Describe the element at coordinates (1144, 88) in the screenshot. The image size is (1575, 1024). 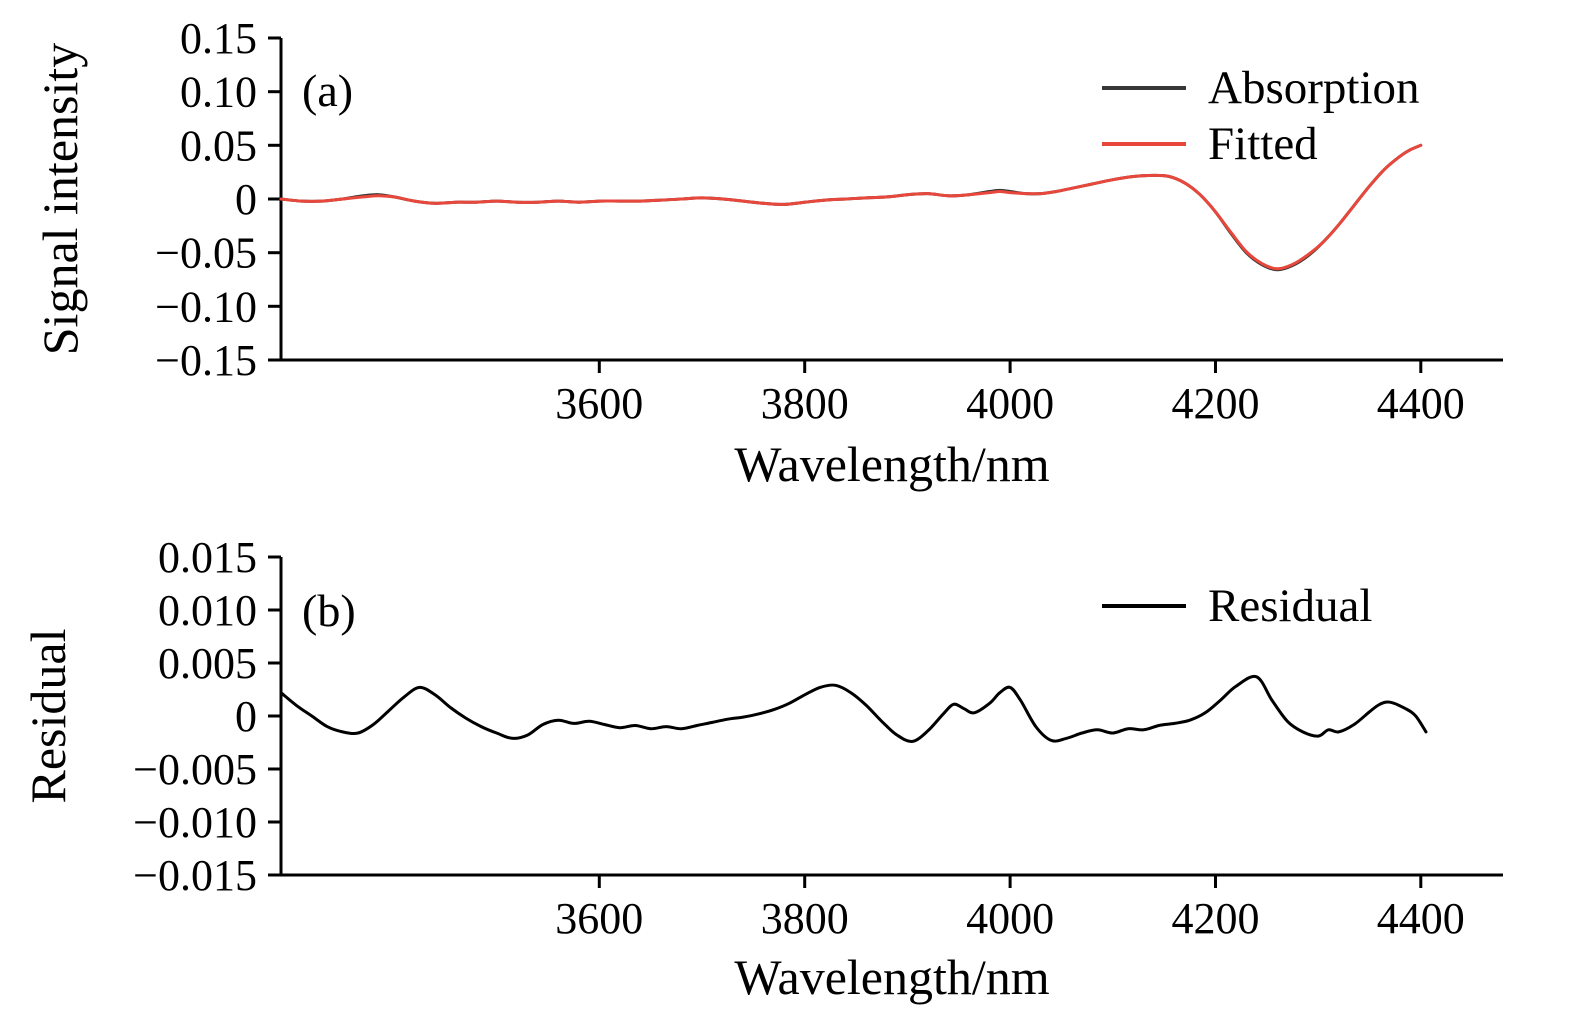
I see `absorption-line-swatch` at that location.